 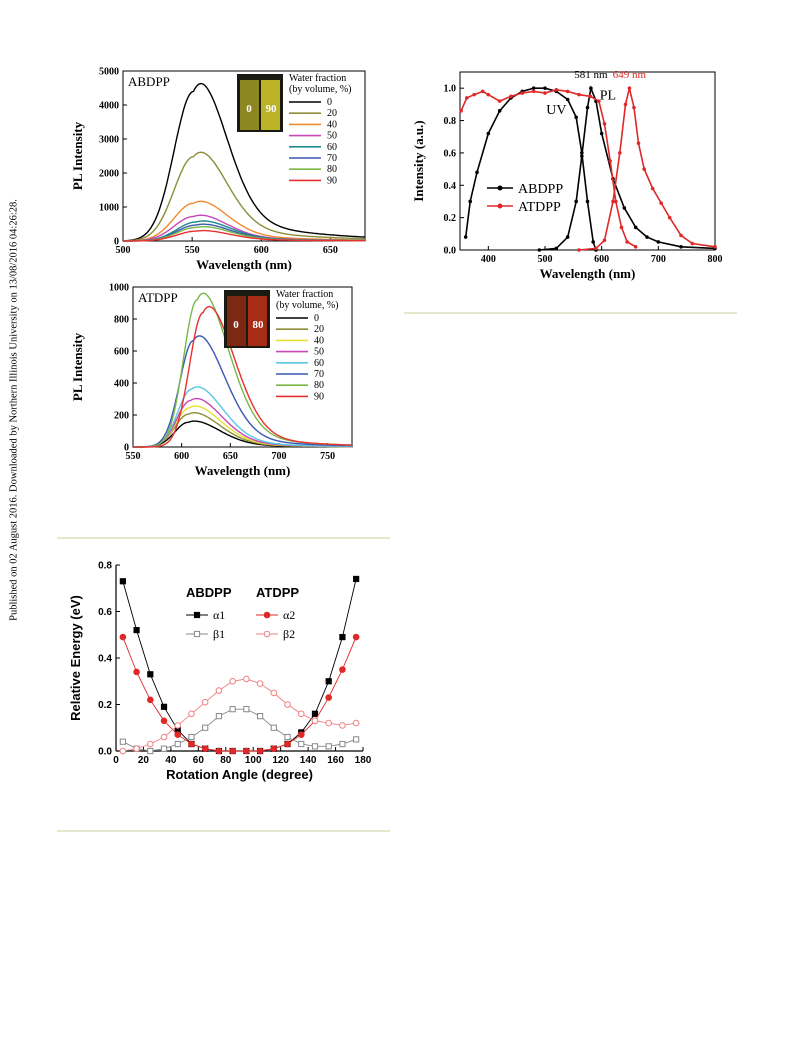 I want to click on y-tick-label: 4000, so click(x=109, y=106).